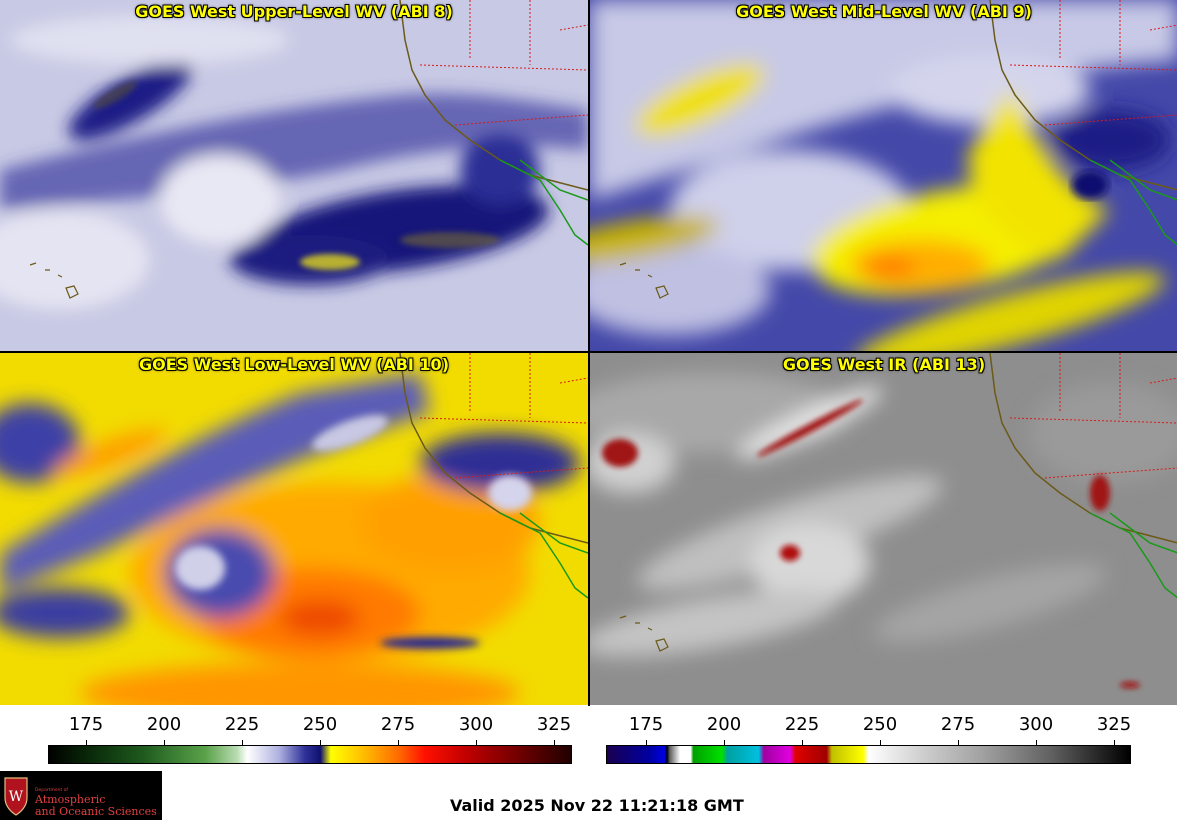  What do you see at coordinates (310, 754) in the screenshot?
I see `wv-color-gradient` at bounding box center [310, 754].